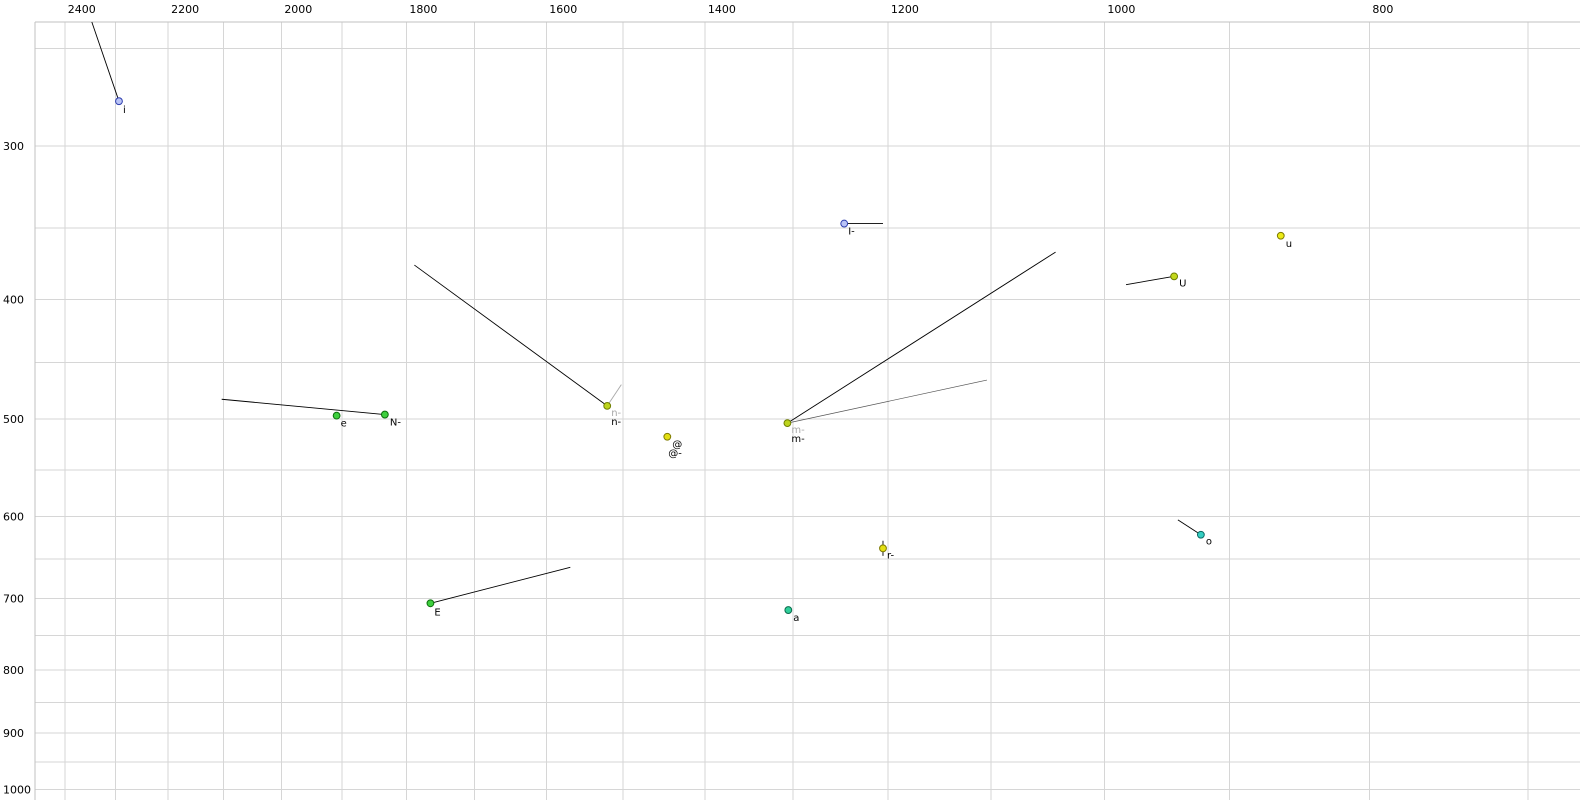  What do you see at coordinates (395, 423) in the screenshot?
I see `point-label-2-n-: N-` at bounding box center [395, 423].